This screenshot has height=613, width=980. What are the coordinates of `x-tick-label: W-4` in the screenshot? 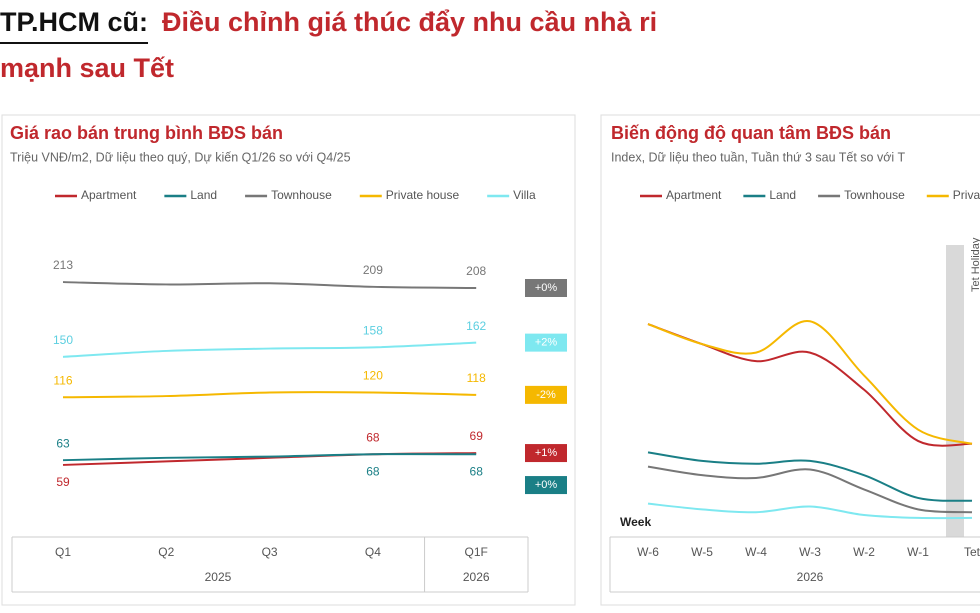 It's located at (756, 552).